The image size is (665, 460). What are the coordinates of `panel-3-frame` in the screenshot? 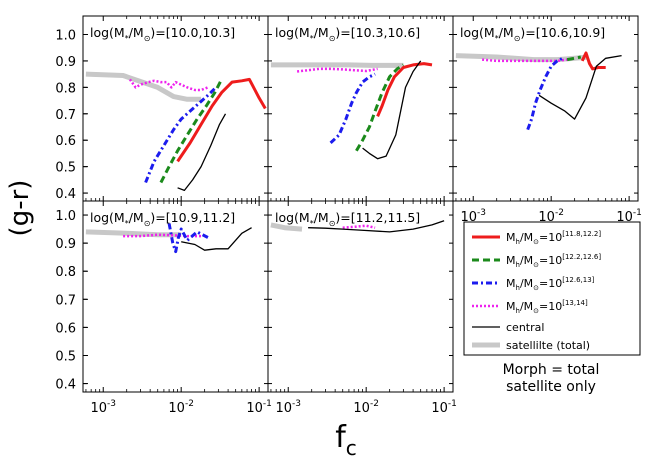 It's located at (545, 108).